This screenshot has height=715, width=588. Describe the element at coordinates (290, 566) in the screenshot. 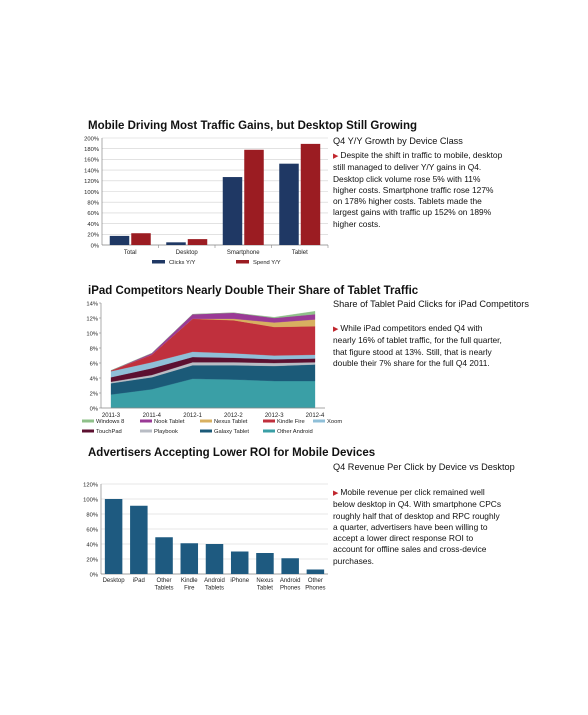

I see `bar-android-phones` at that location.